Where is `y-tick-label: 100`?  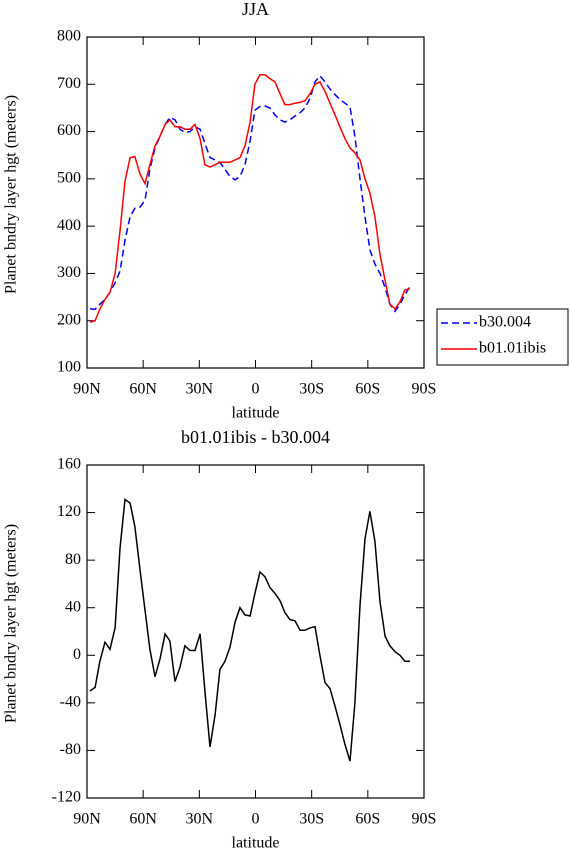 y-tick-label: 100 is located at coordinates (69, 367).